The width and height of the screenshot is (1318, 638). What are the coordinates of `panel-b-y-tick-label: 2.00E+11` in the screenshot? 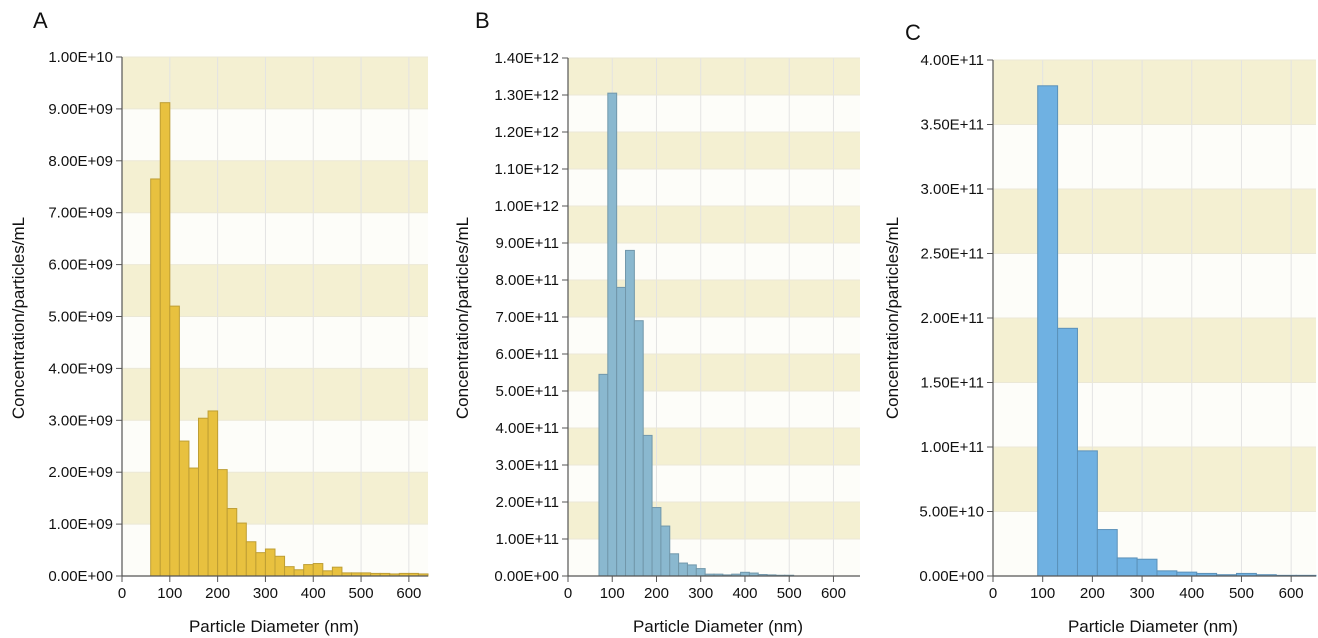 It's located at (527, 502).